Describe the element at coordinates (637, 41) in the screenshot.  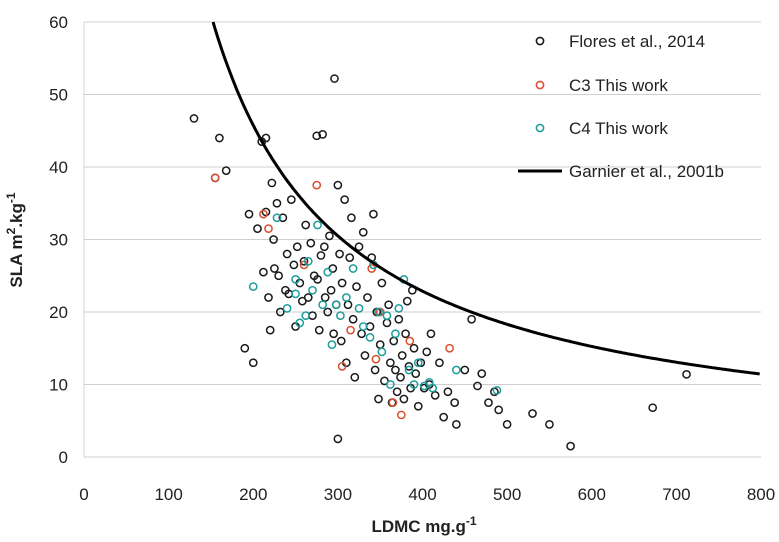
I see `legend-label-flores: Flores et al., 2014` at that location.